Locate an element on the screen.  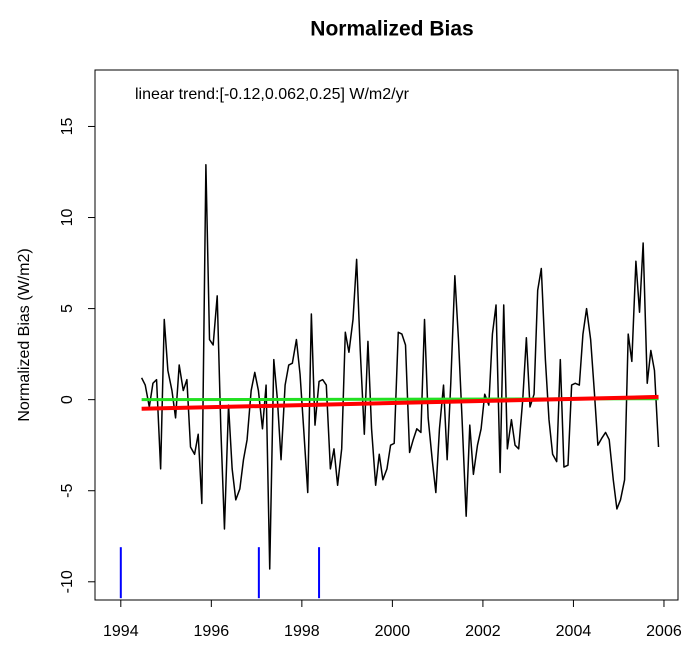
y-tick-label: 0 is located at coordinates (67, 399).